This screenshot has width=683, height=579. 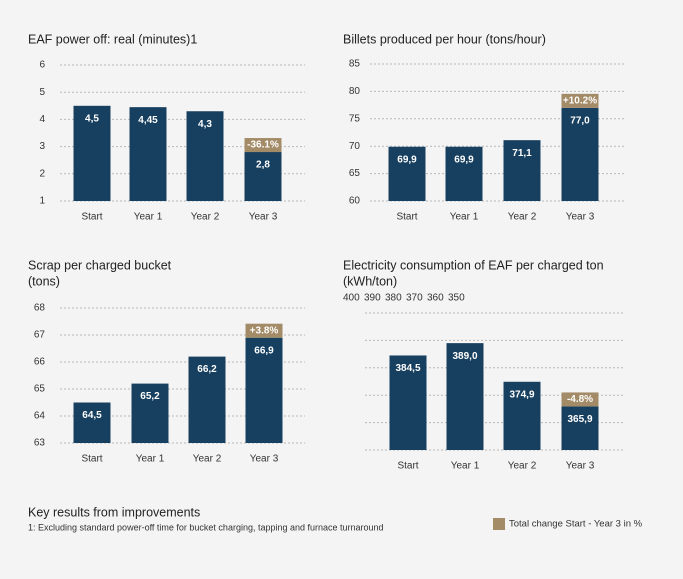 What do you see at coordinates (148, 120) in the screenshot?
I see `value-label: 4,45` at bounding box center [148, 120].